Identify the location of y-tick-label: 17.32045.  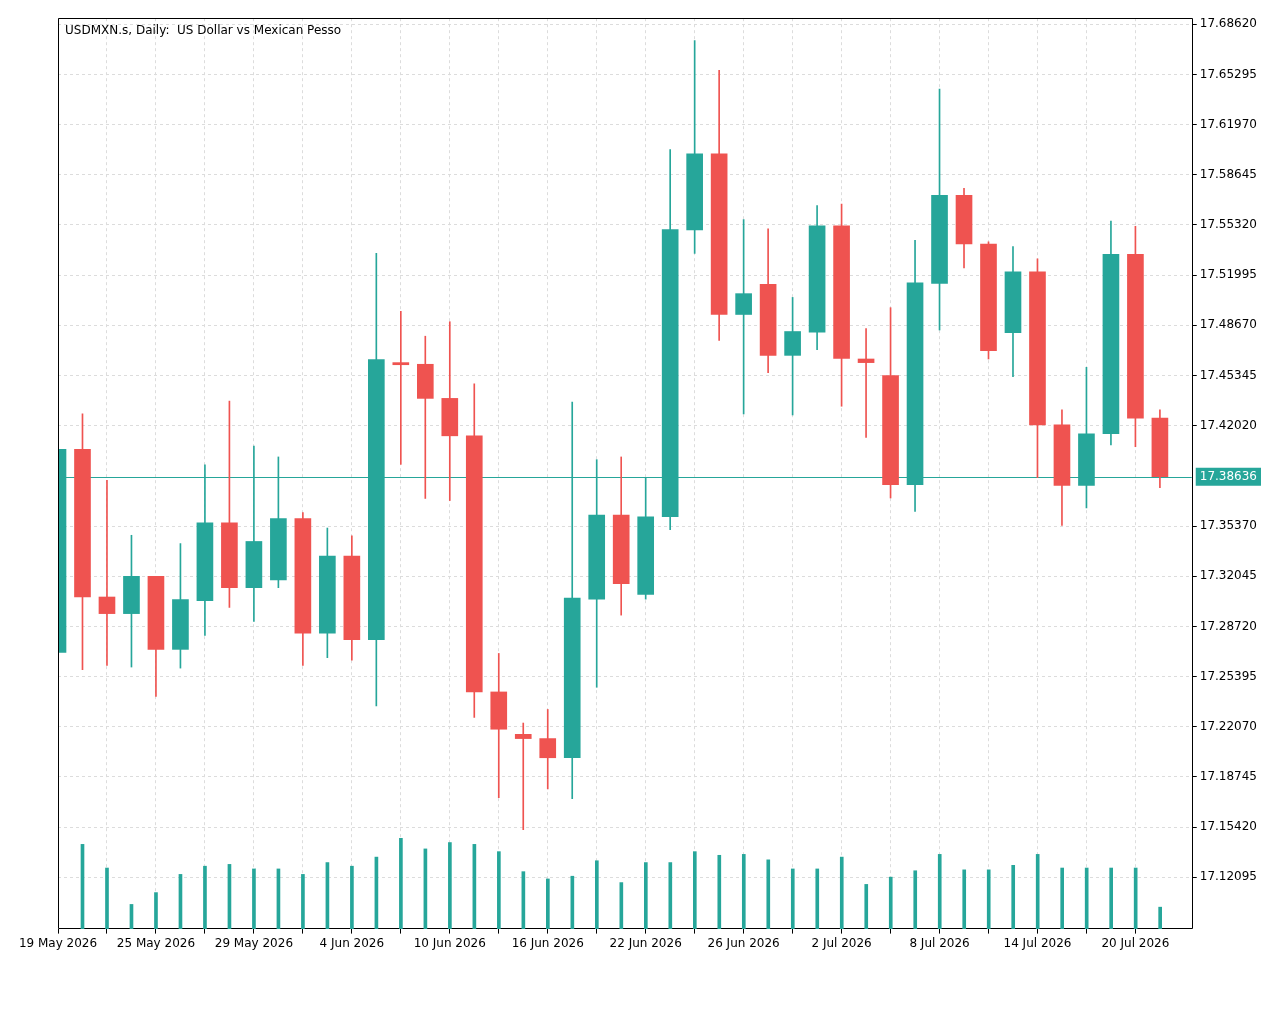
(1228, 575).